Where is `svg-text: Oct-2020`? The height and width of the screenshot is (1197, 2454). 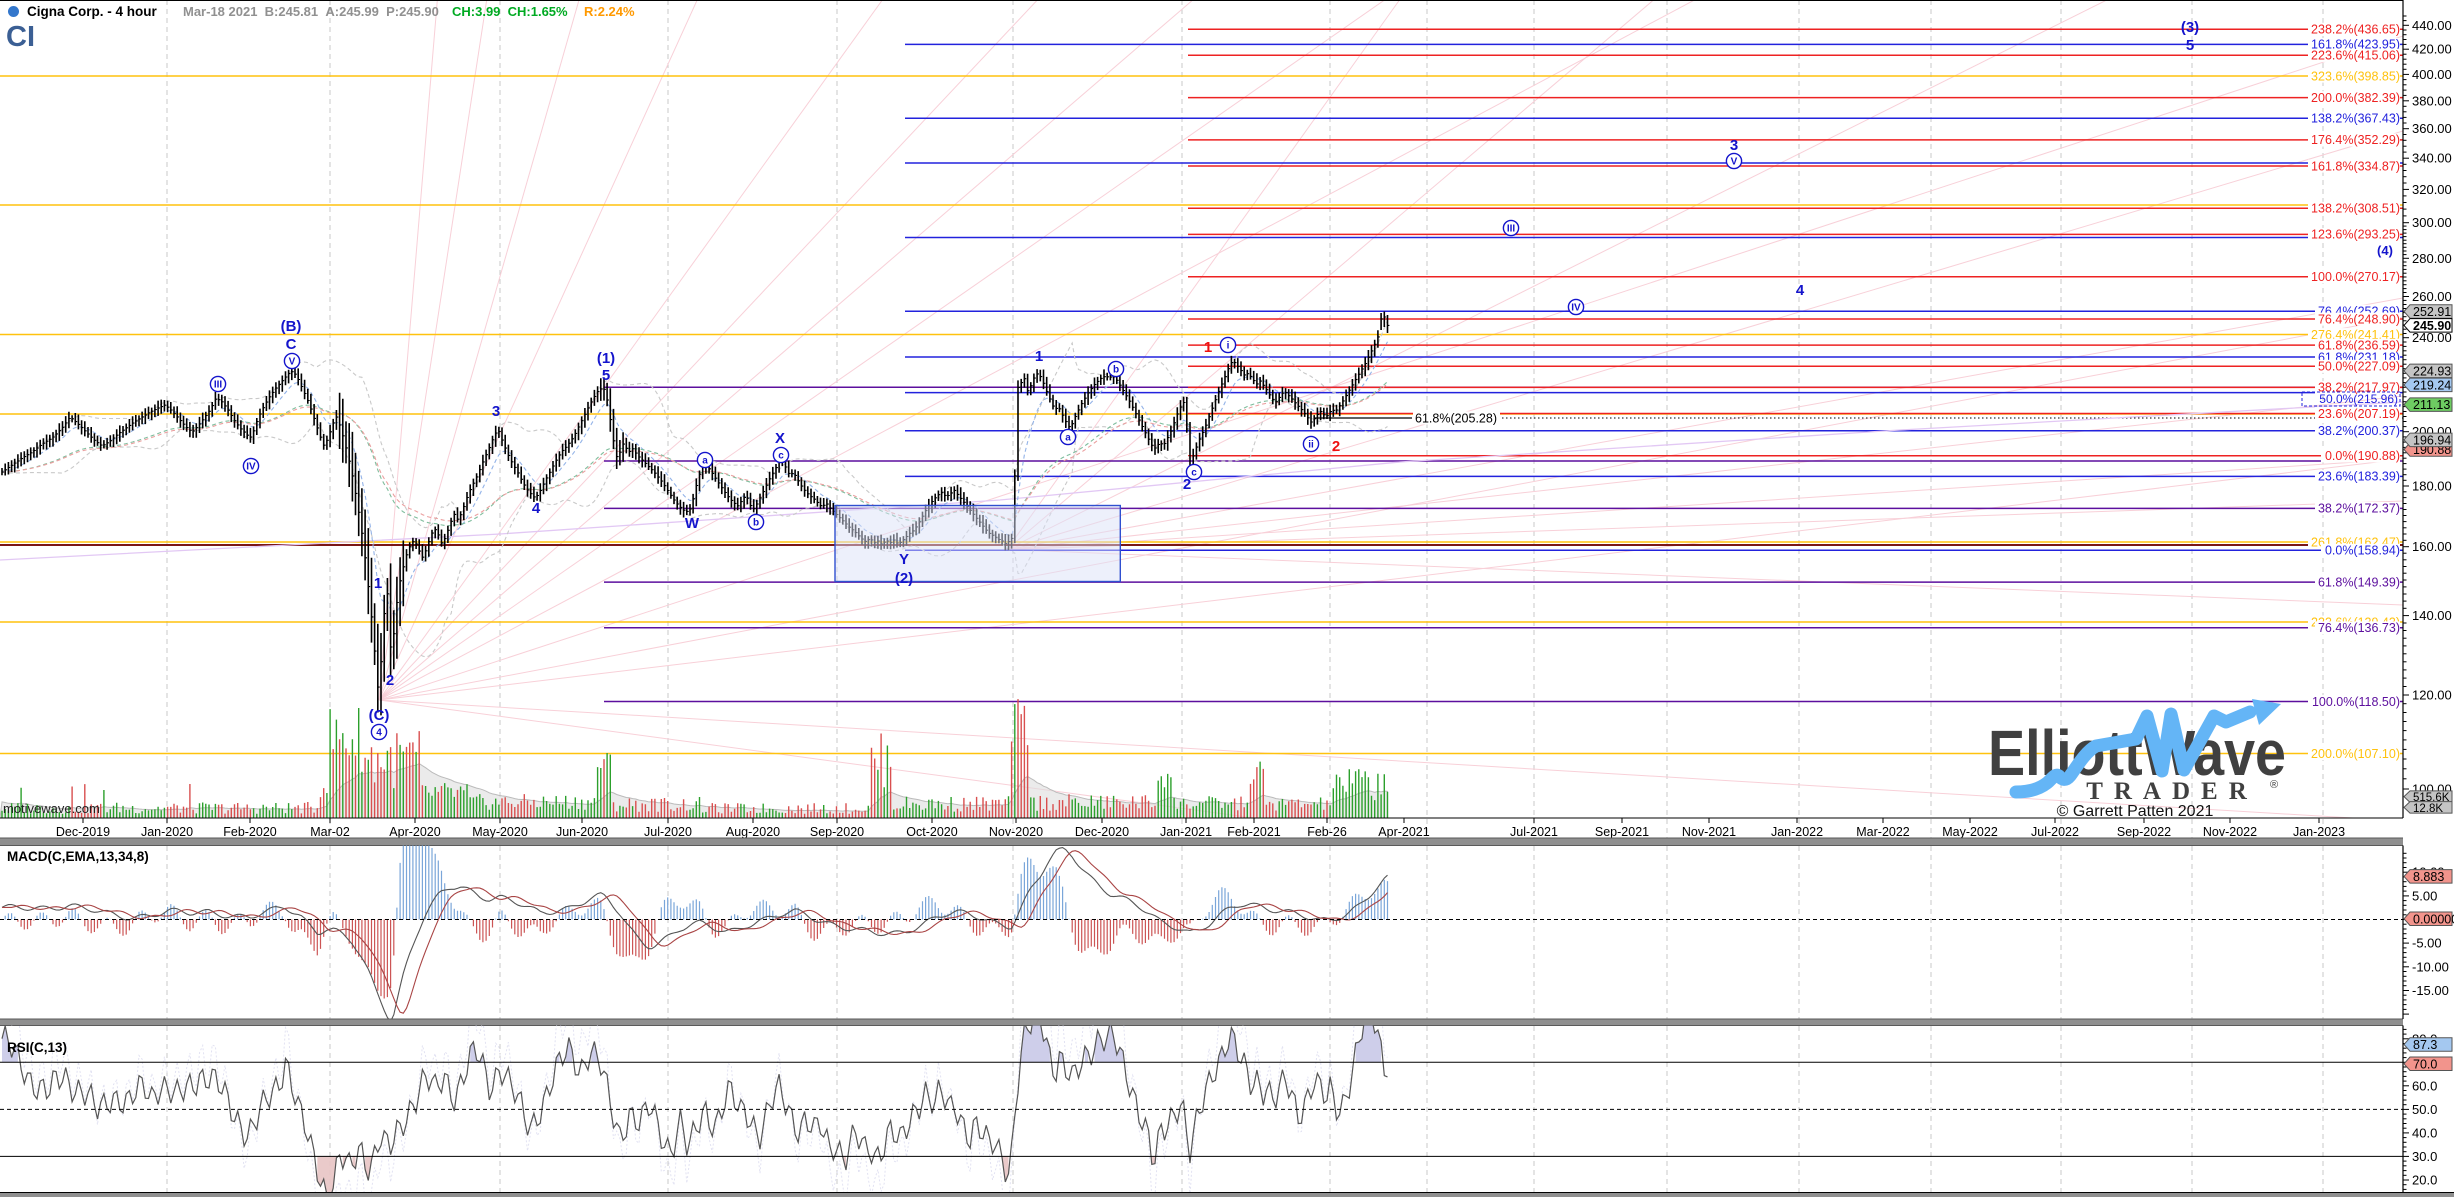
svg-text: Oct-2020 is located at coordinates (931, 832).